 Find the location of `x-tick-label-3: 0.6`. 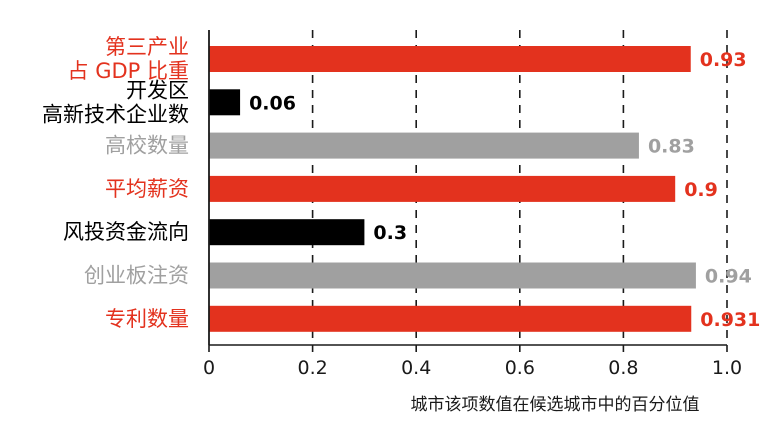

x-tick-label-3: 0.6 is located at coordinates (520, 368).